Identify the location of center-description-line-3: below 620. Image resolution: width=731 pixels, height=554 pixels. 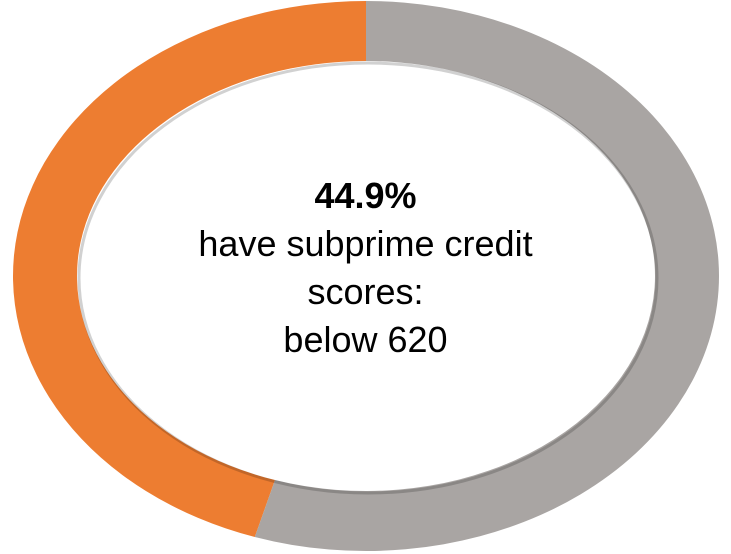
(365, 339).